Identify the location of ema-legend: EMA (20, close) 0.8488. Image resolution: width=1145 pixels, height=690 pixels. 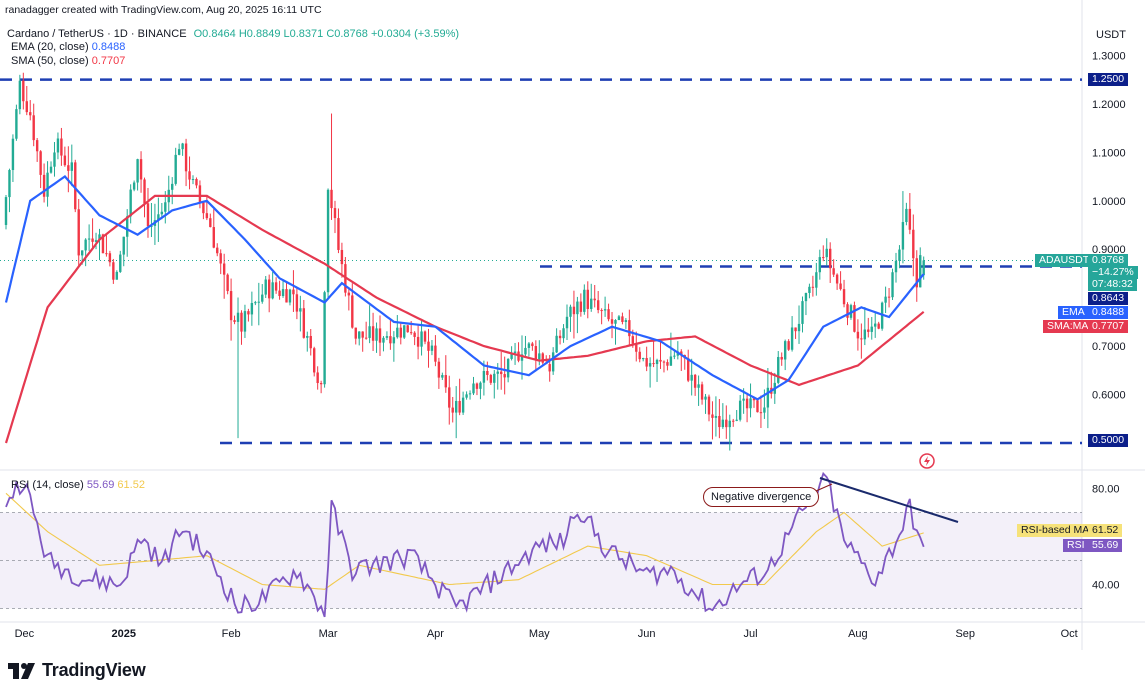
(68, 47).